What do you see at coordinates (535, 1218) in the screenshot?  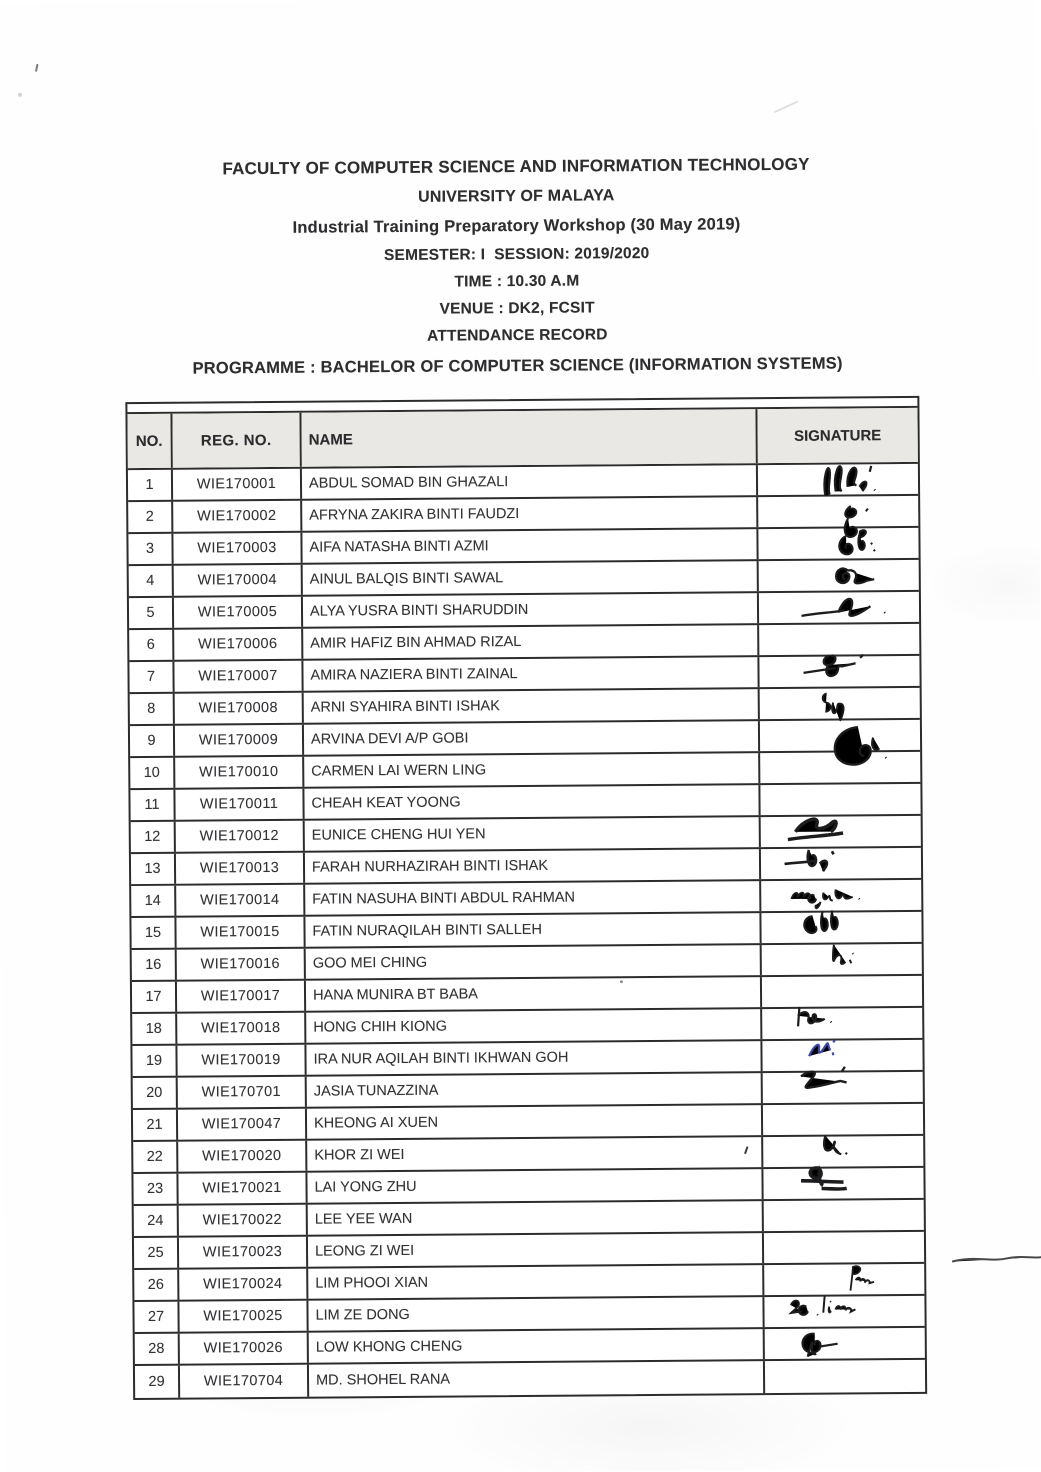 I see `name-cell: LEE YEE WAN` at bounding box center [535, 1218].